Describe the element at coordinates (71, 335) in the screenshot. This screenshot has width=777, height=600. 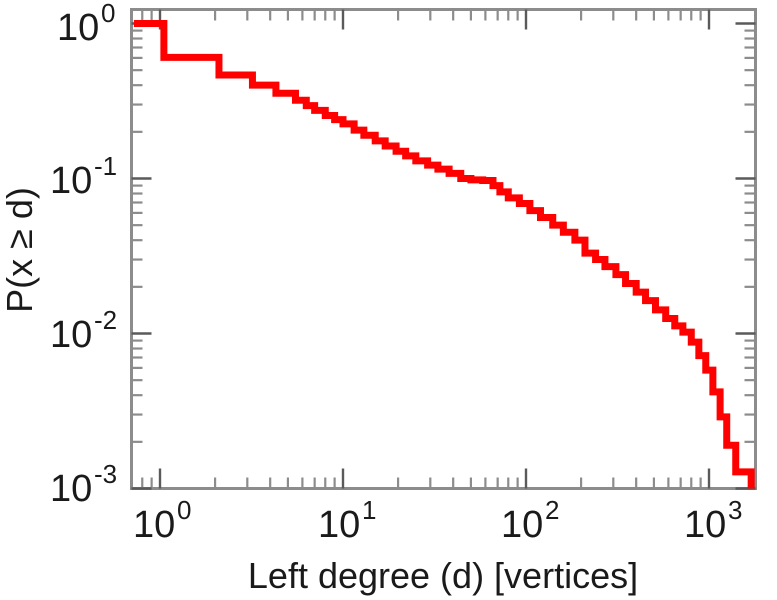
I see `y-tick-label-0.01: 10` at that location.